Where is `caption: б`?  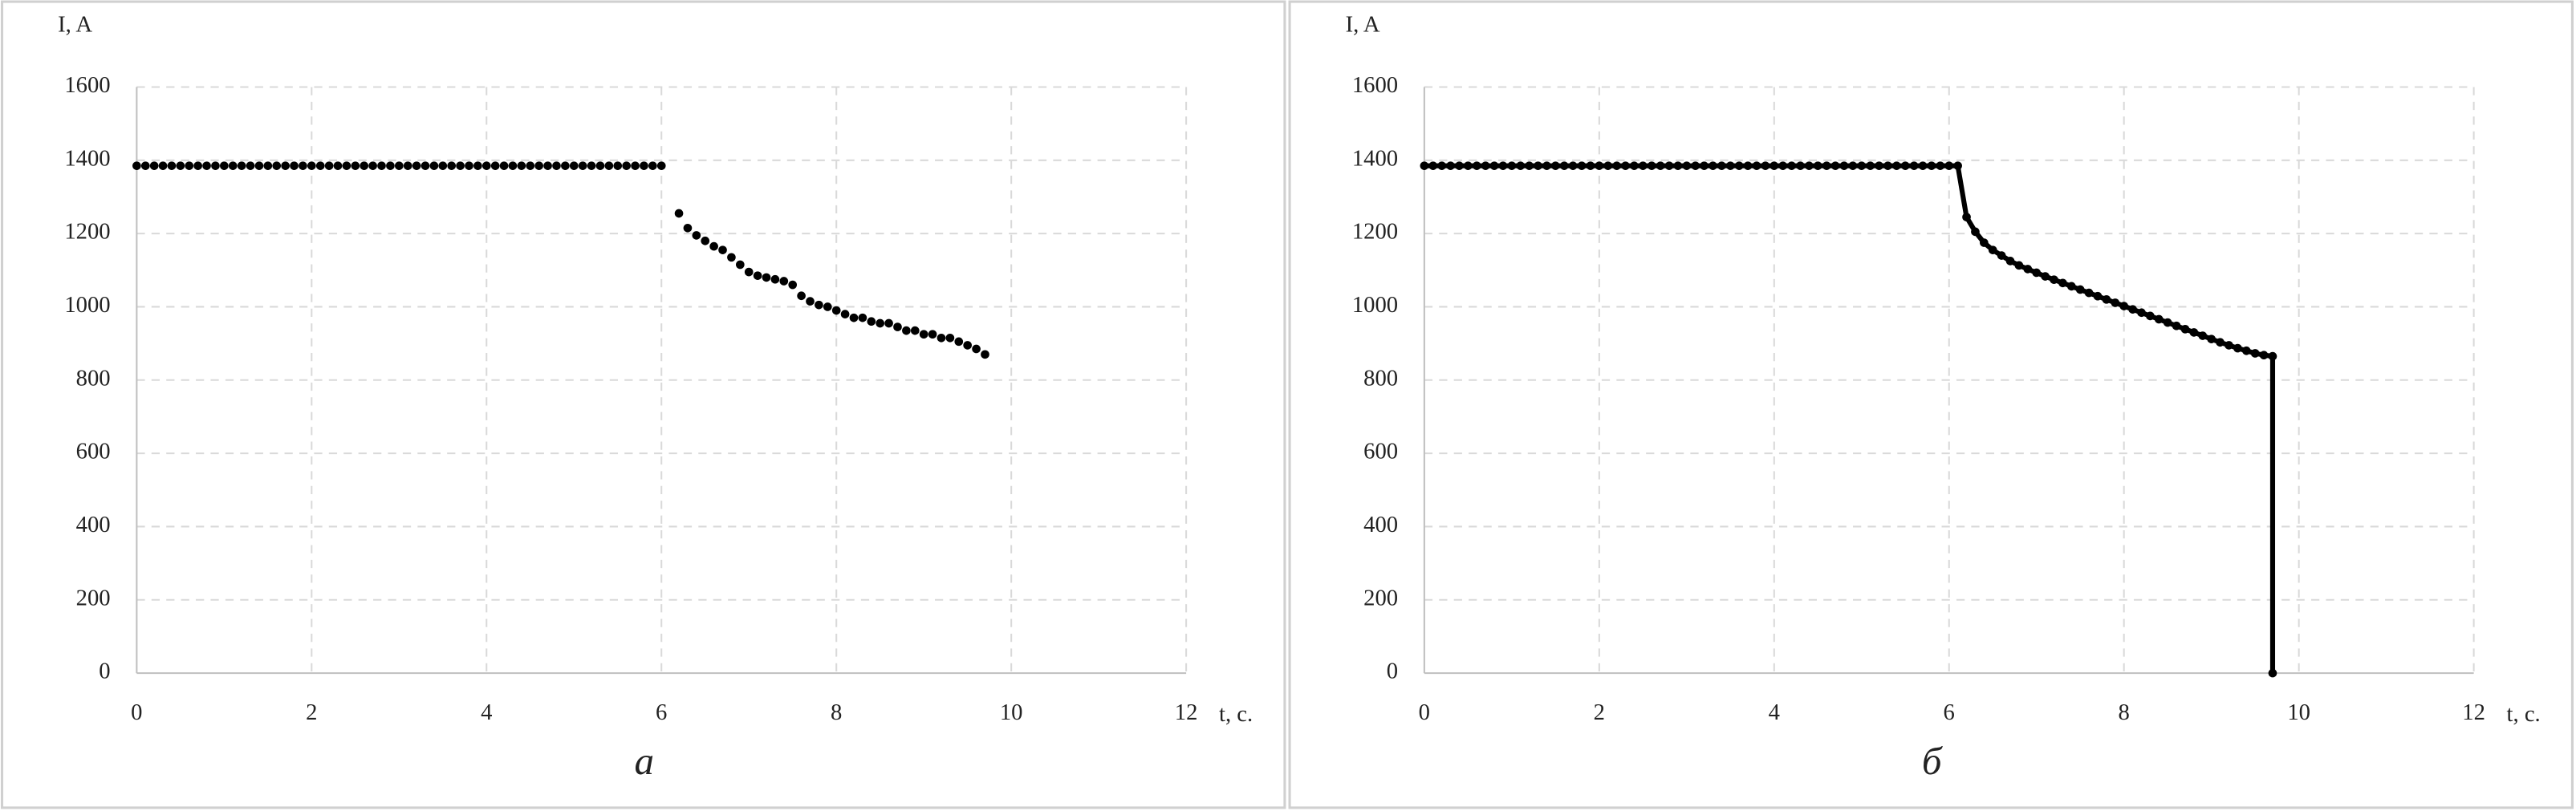
caption: б is located at coordinates (1933, 761).